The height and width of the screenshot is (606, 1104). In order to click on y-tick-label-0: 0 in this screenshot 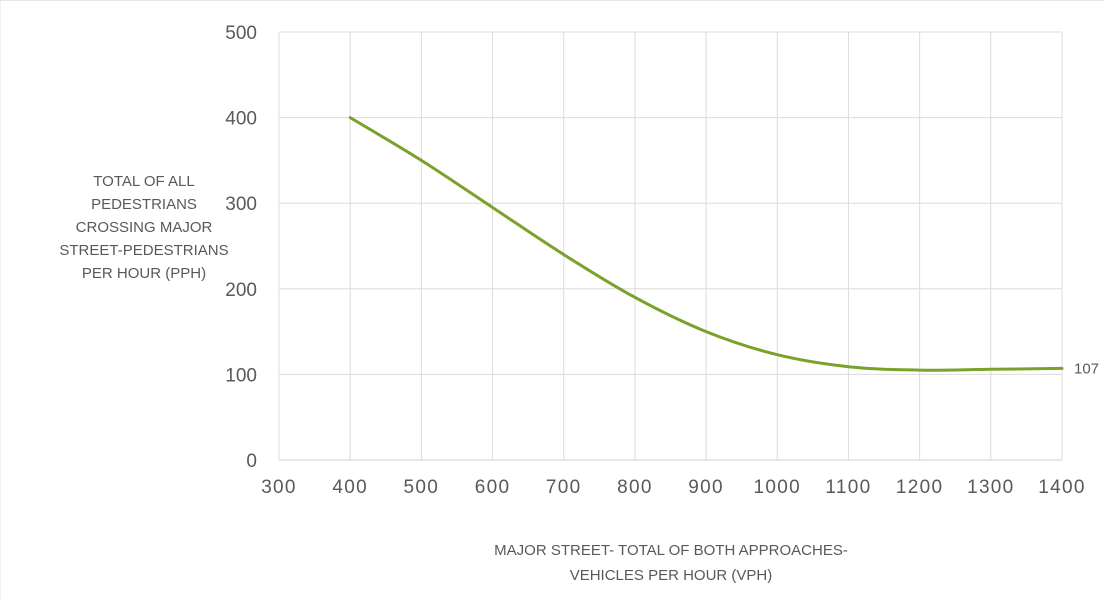, I will do `click(251, 461)`.